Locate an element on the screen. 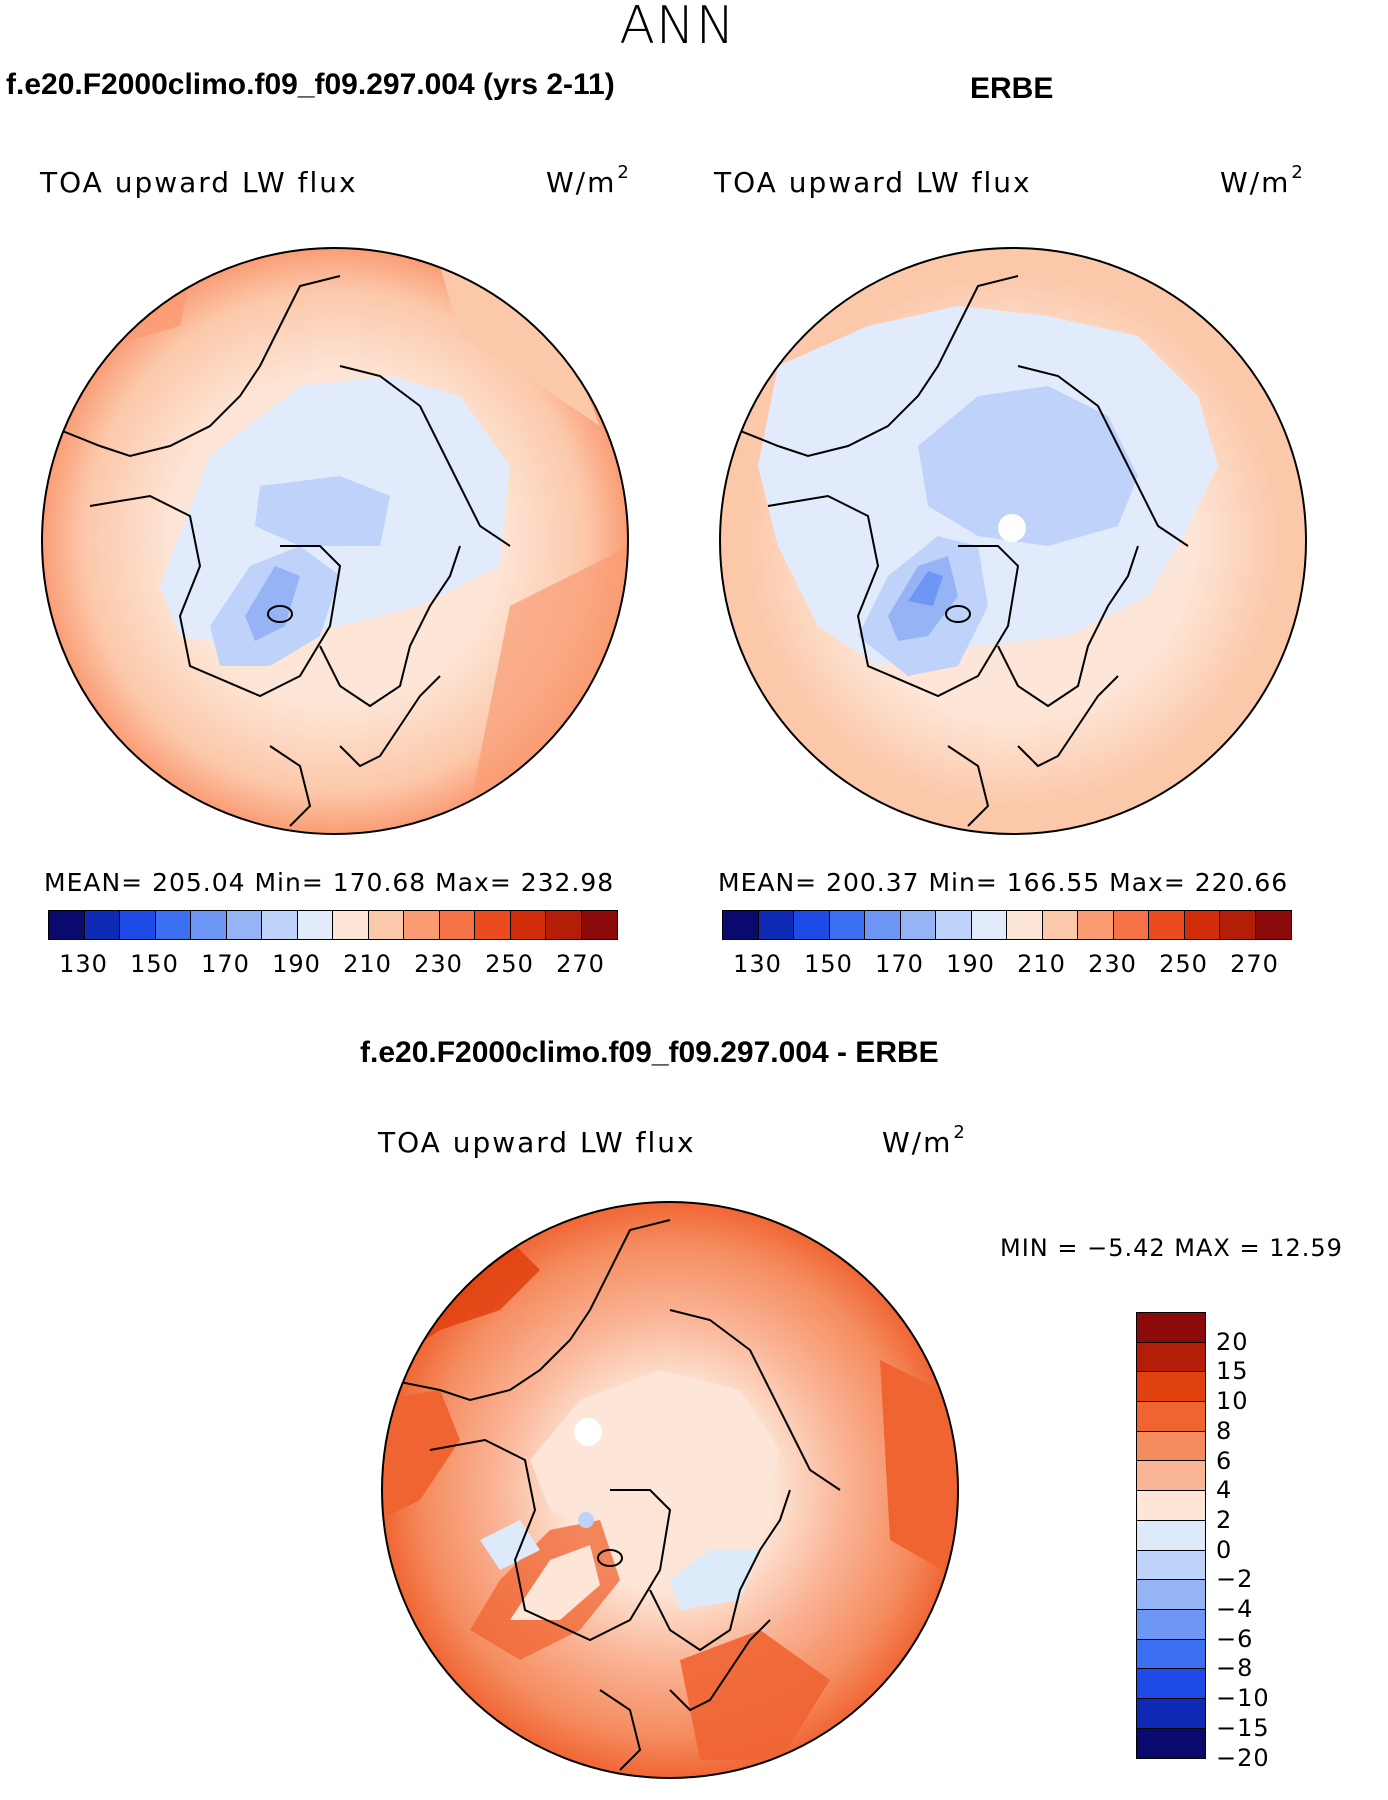  colorbar-tick-label: 250 is located at coordinates (509, 964).